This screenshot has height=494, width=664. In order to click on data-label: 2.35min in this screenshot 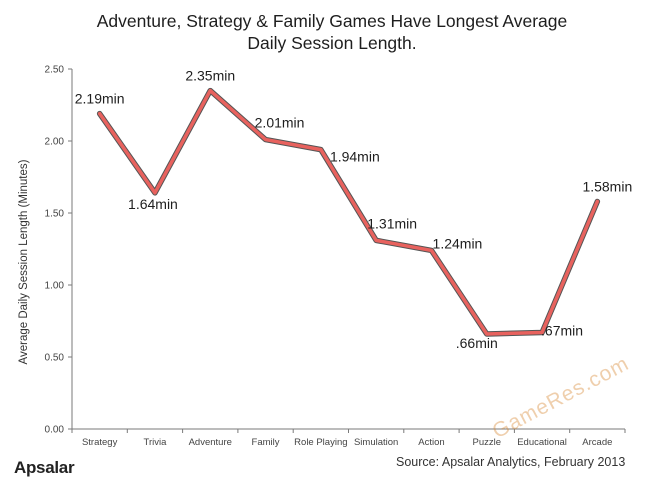, I will do `click(210, 76)`.